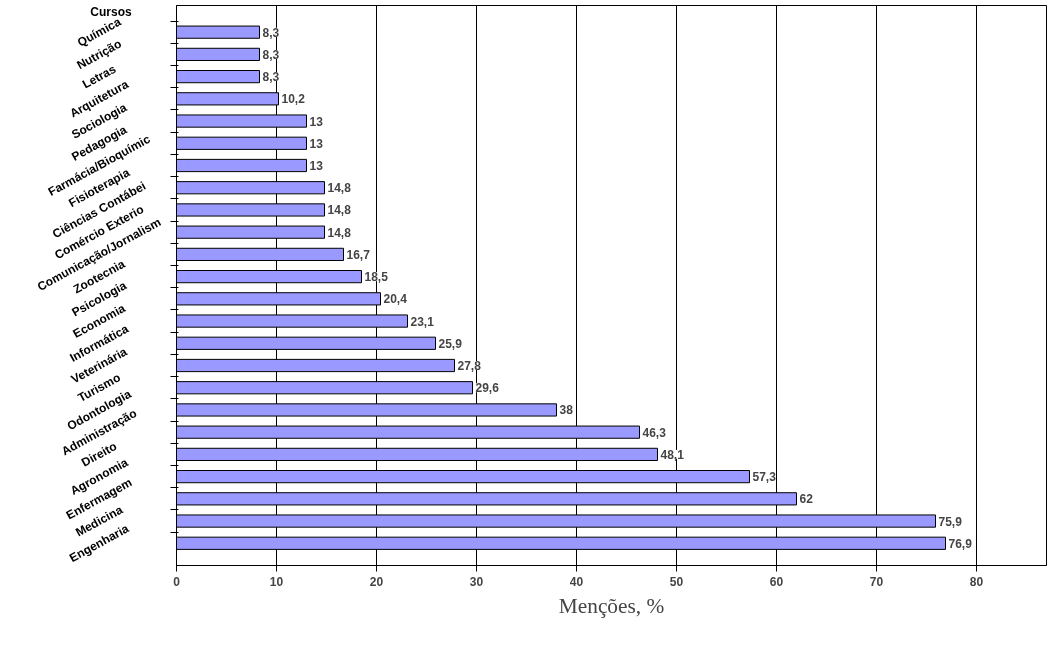 The width and height of the screenshot is (1064, 650). Describe the element at coordinates (177, 581) in the screenshot. I see `x-tick-label: 0` at that location.